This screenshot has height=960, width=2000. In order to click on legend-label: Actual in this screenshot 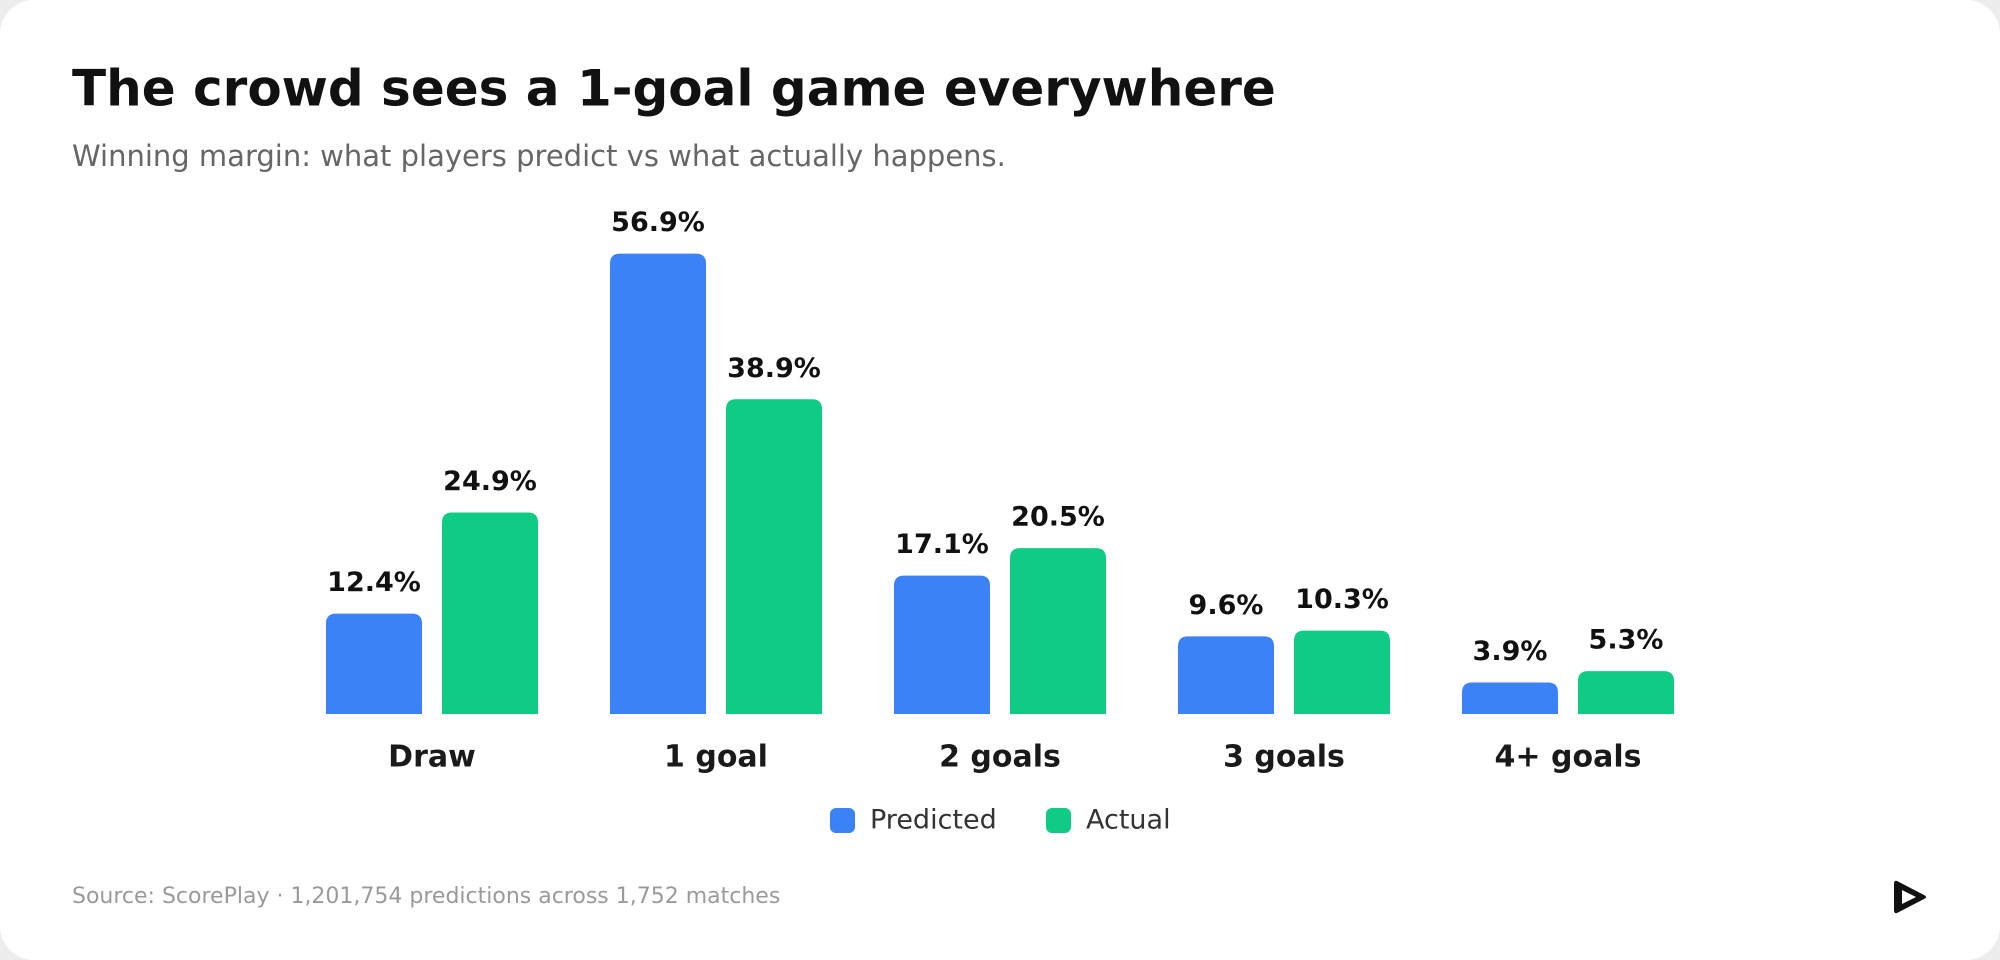, I will do `click(1128, 820)`.